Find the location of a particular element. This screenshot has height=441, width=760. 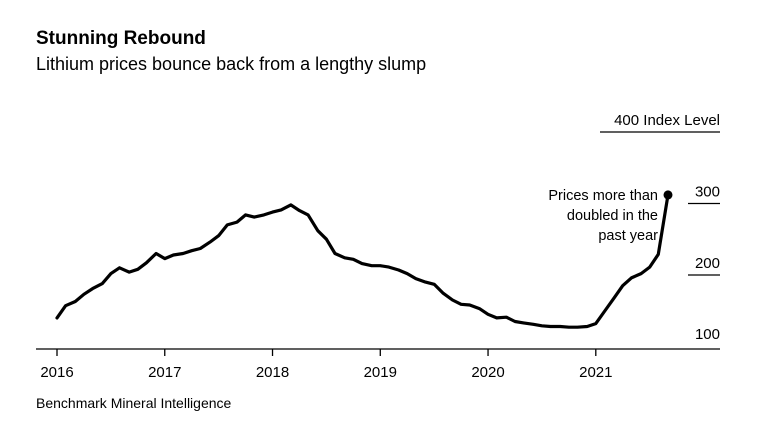

annotation-line-2: past year is located at coordinates (628, 236).